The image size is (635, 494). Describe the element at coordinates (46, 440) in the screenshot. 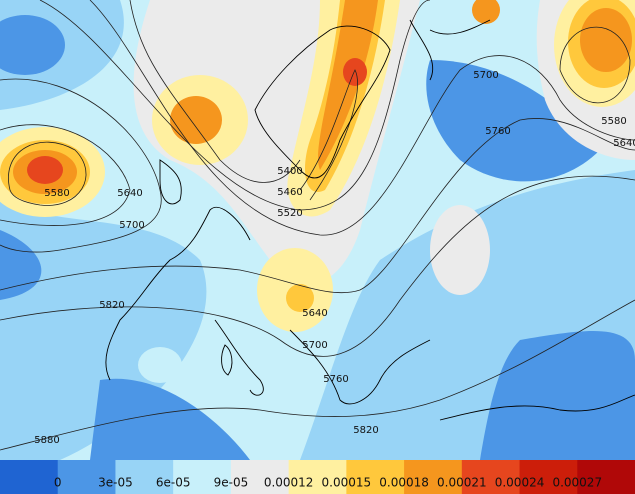

I see `contour-label: 5880` at that location.